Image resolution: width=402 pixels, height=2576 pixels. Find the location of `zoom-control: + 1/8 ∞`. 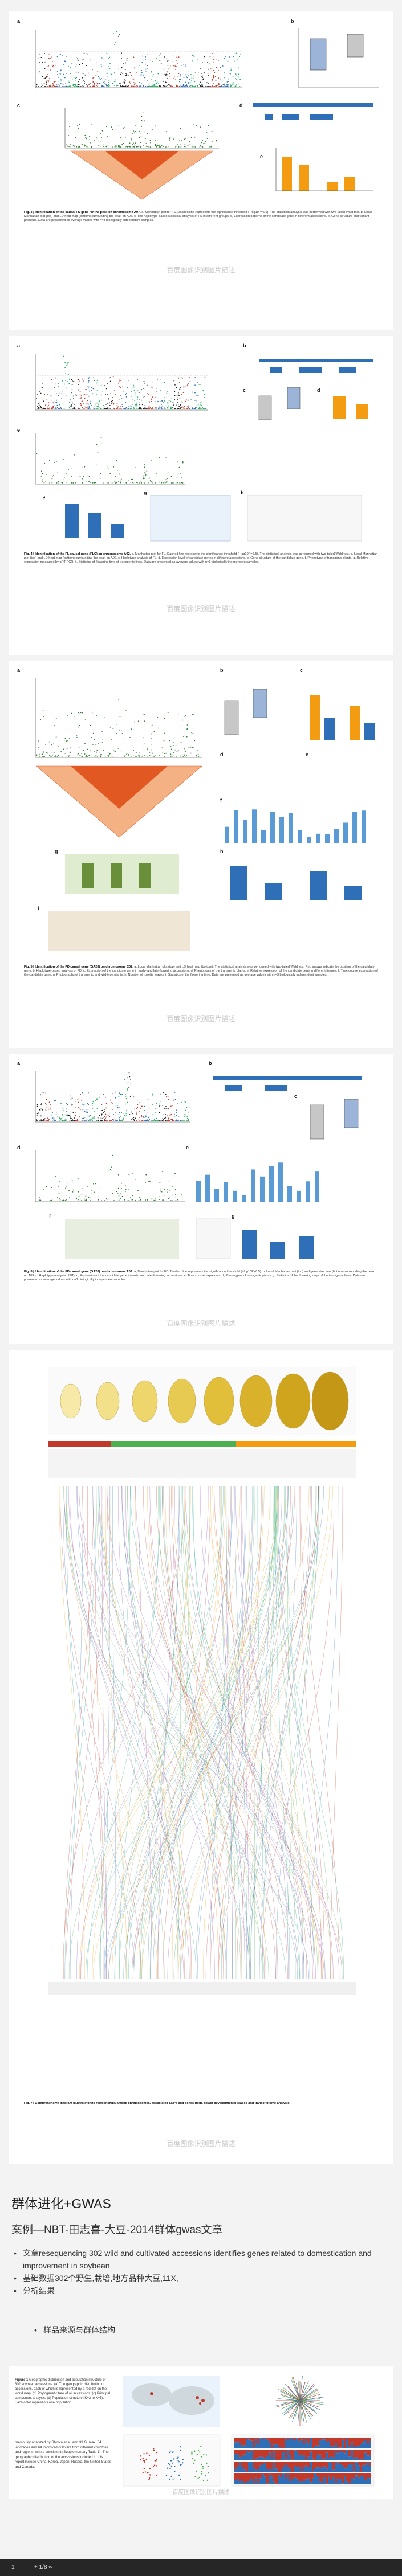

zoom-control: + 1/8 ∞ is located at coordinates (44, 2567).